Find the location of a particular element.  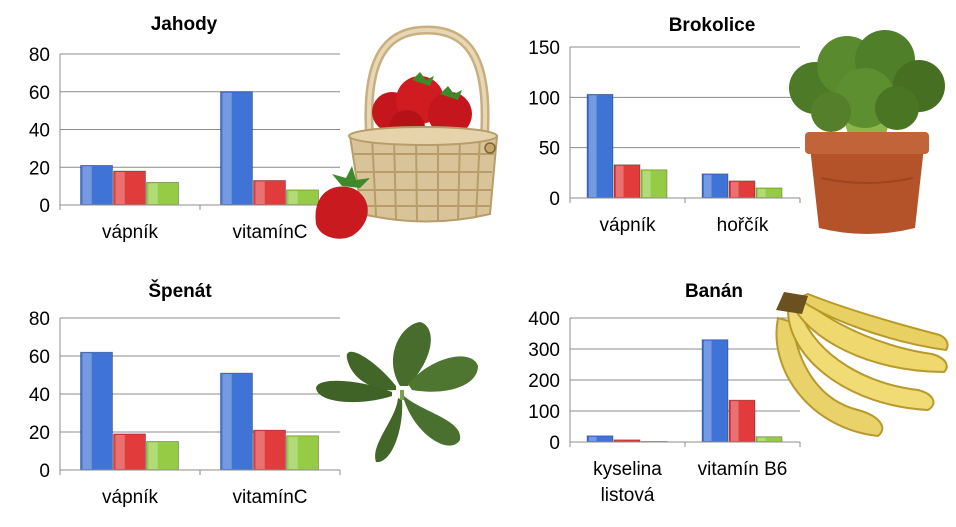

chart-svg: Brokolice 0 50 100 150 vápník hořčík is located at coordinates (664, 125).